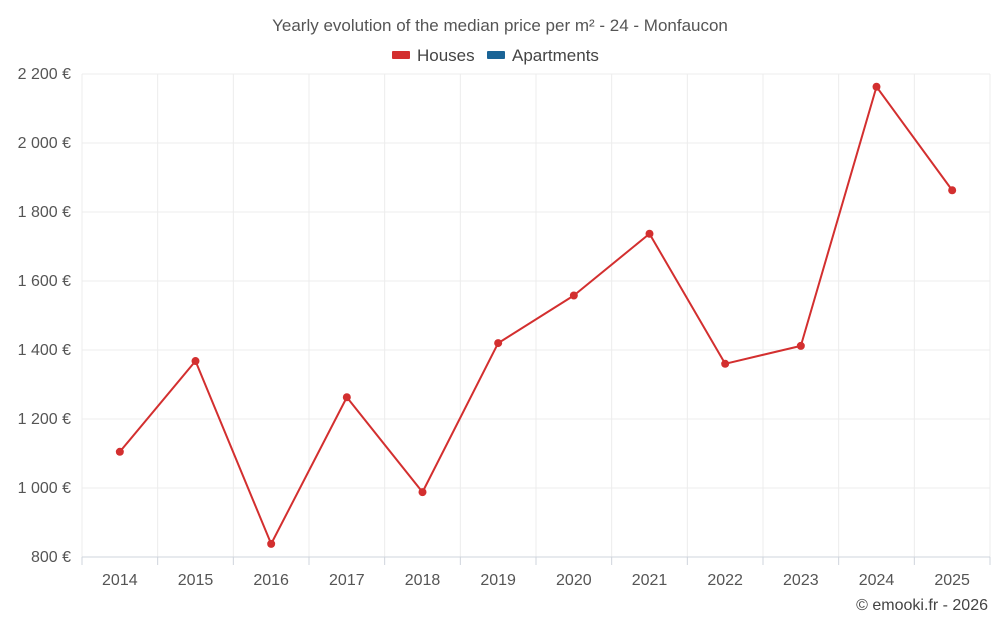 Image resolution: width=1000 pixels, height=625 pixels. I want to click on x-tick-label: 2022, so click(725, 580).